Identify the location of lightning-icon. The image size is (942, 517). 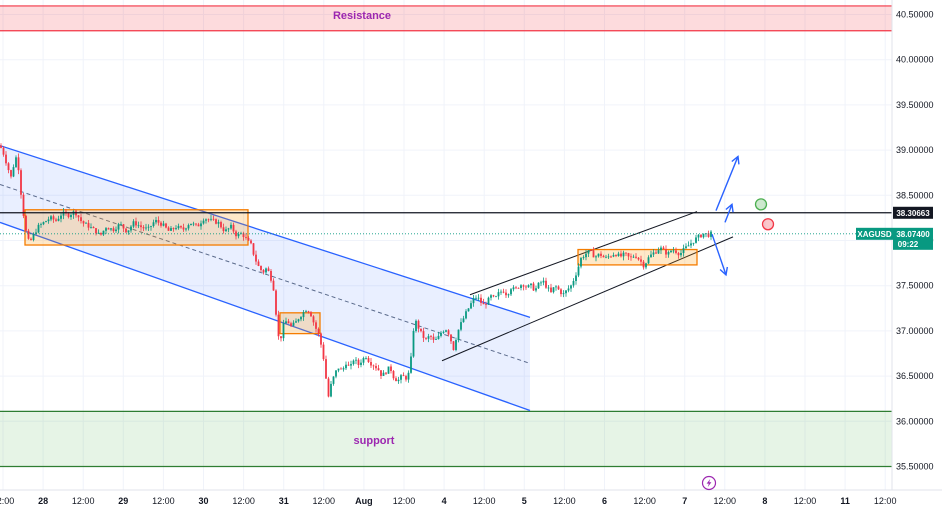
(709, 483).